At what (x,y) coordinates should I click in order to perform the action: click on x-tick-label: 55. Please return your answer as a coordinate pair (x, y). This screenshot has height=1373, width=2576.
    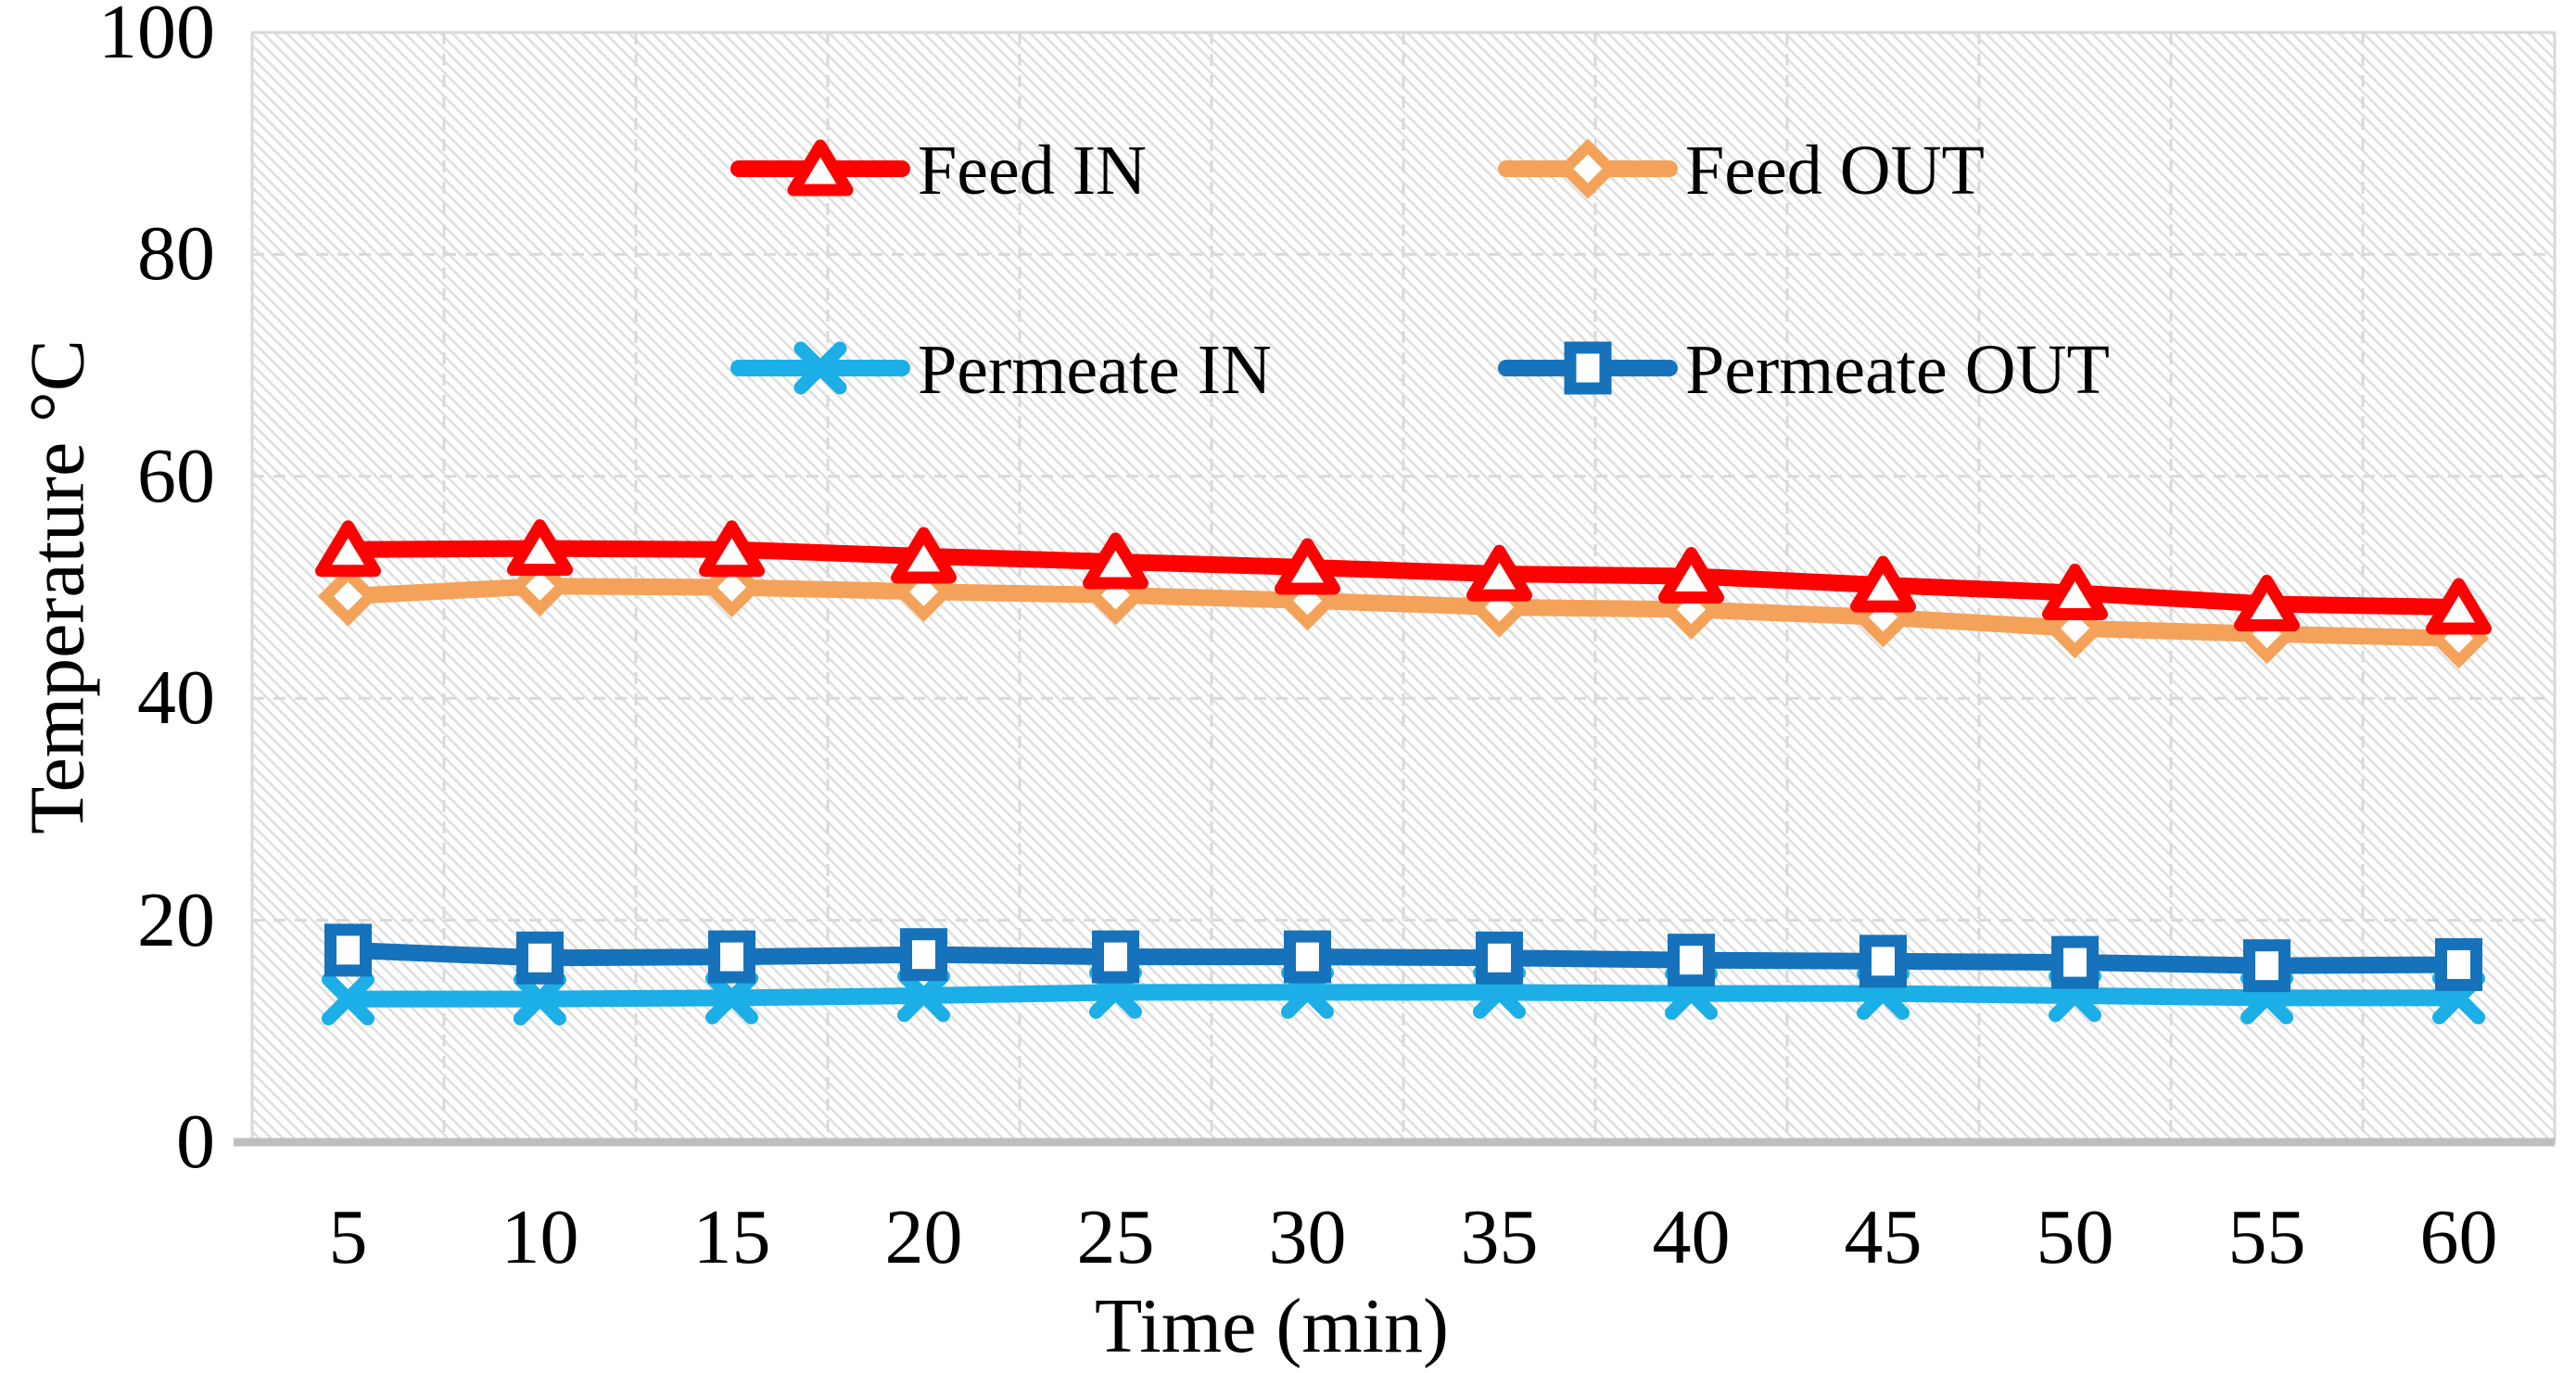
    Looking at the image, I should click on (2266, 1237).